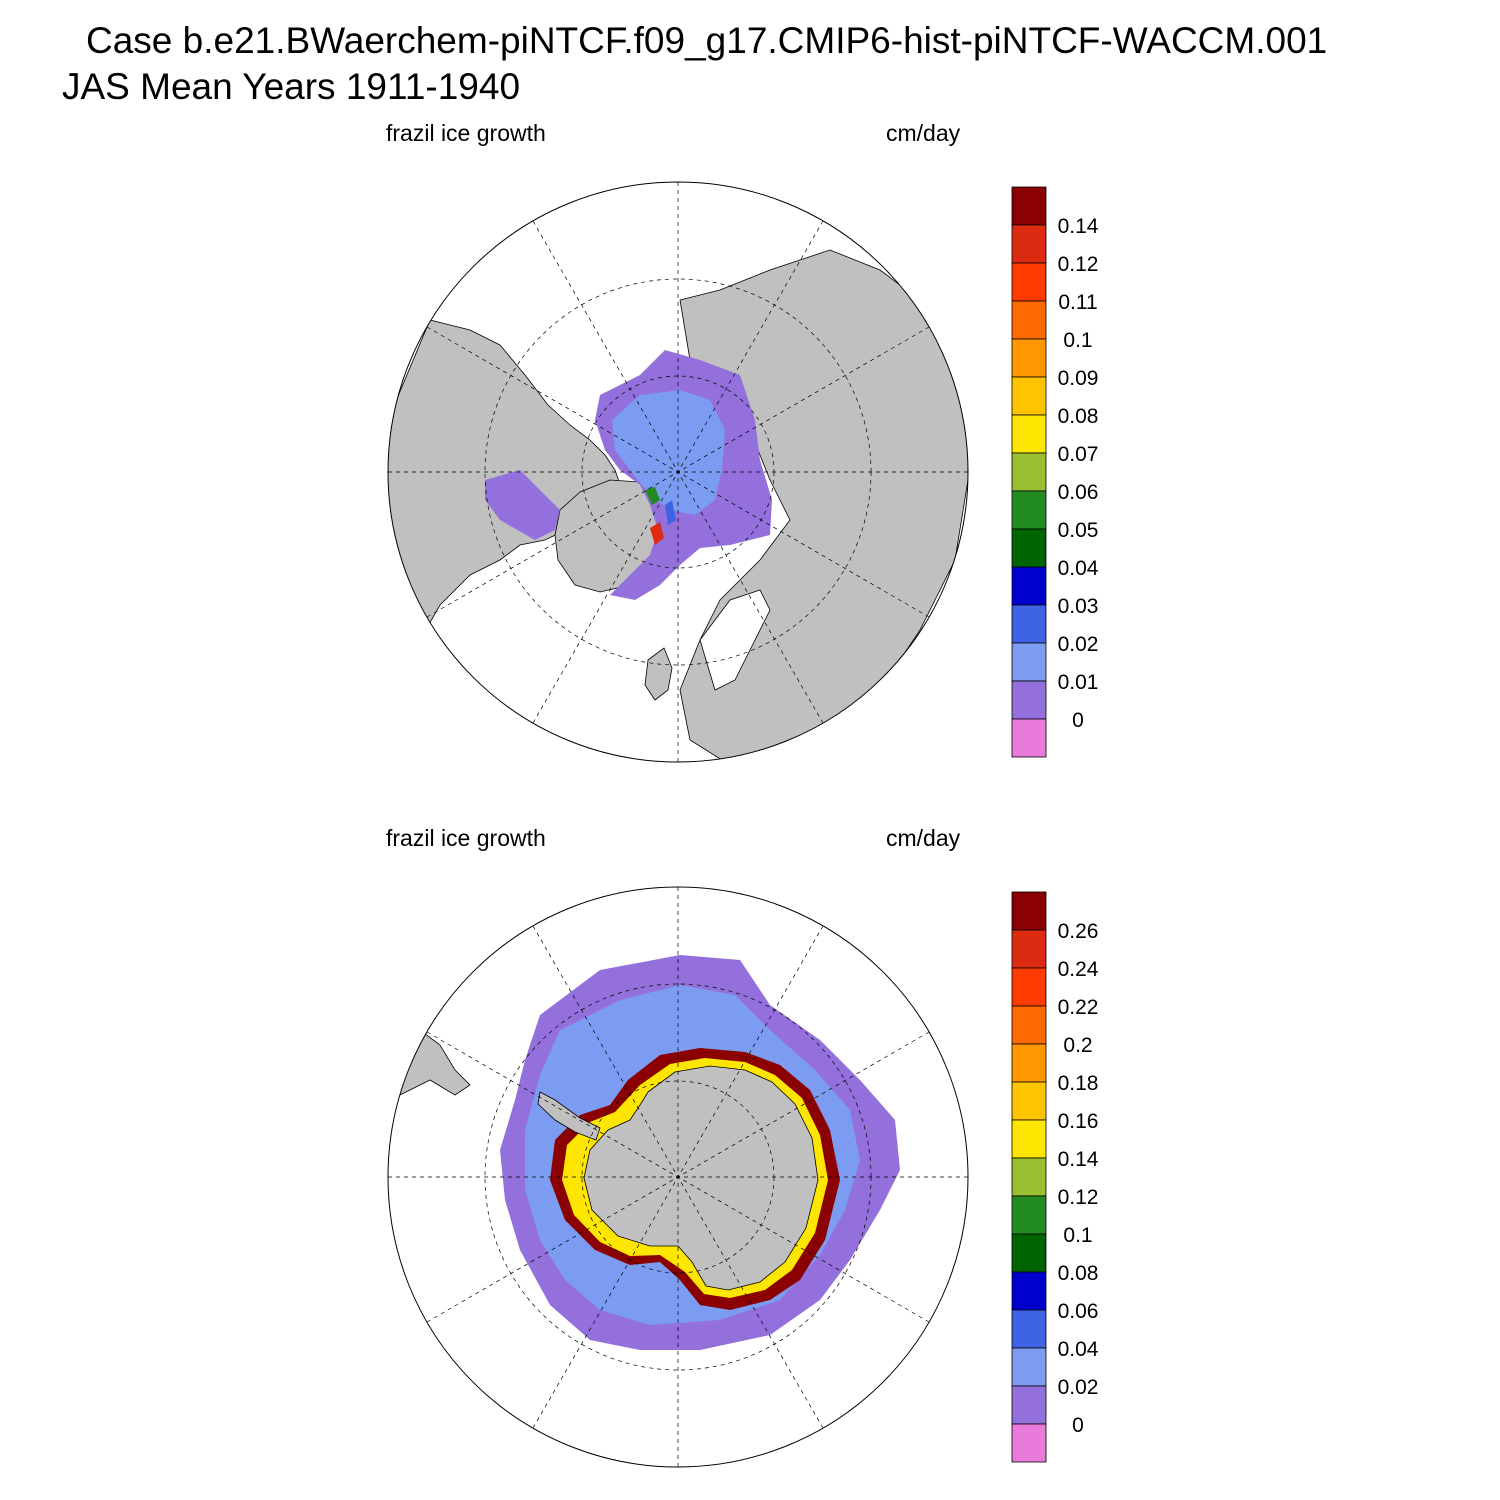 The width and height of the screenshot is (1500, 1500). I want to click on colorbar-tick-label: 0.09, so click(1078, 378).